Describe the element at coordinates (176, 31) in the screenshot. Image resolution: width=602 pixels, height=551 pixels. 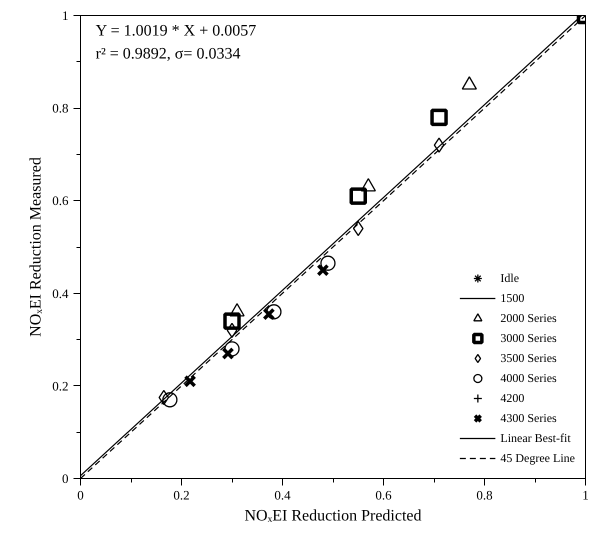
I see `annotation: Y = 1.0019 * X + 0.0057` at that location.